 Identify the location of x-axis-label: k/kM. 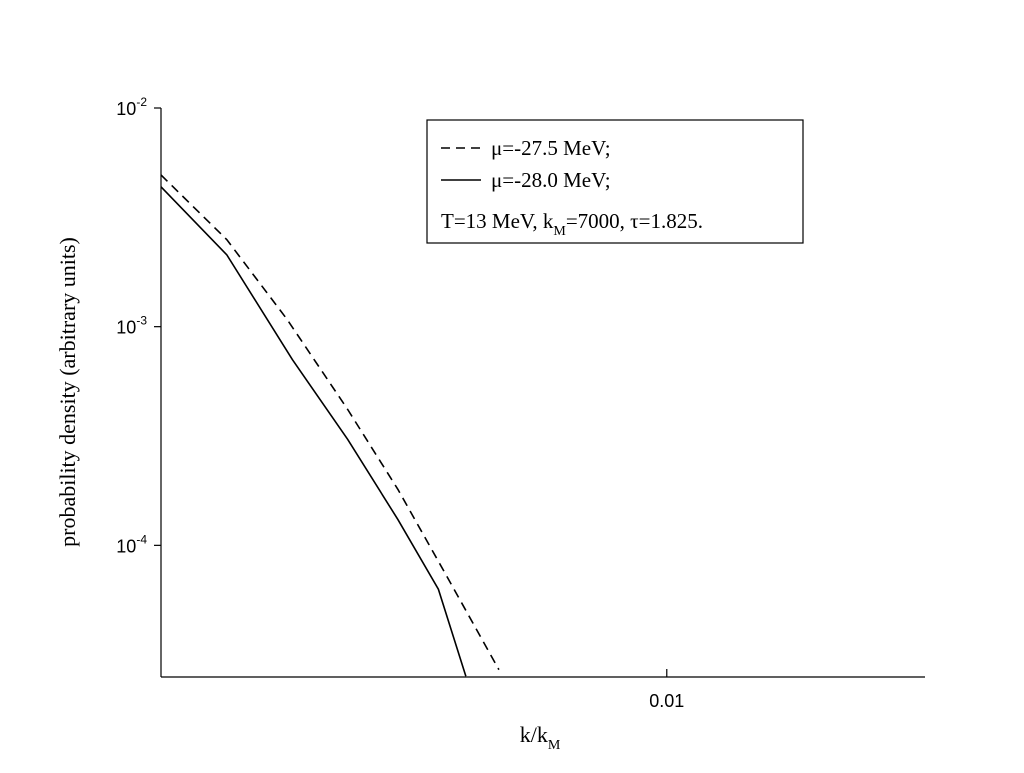
(540, 737).